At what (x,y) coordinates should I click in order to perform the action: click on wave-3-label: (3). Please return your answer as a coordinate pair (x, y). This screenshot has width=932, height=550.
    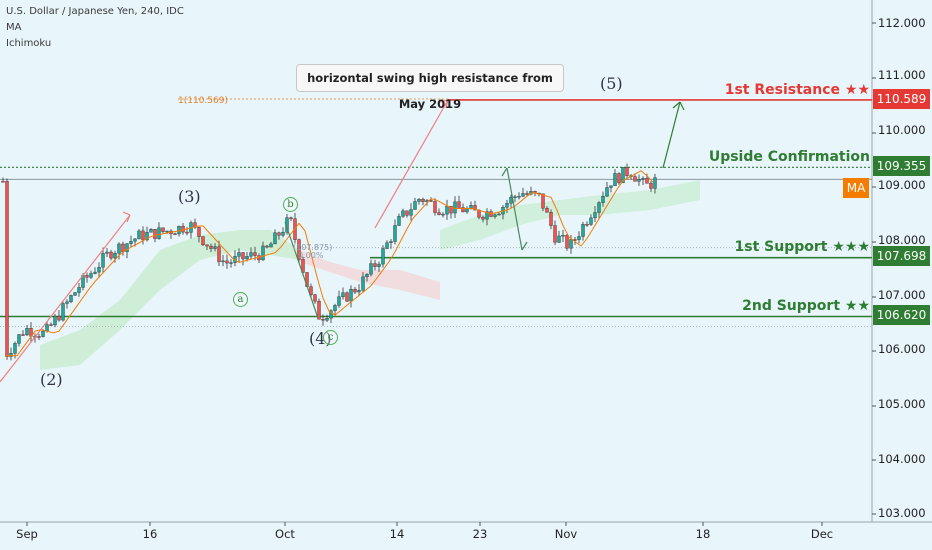
    Looking at the image, I should click on (189, 196).